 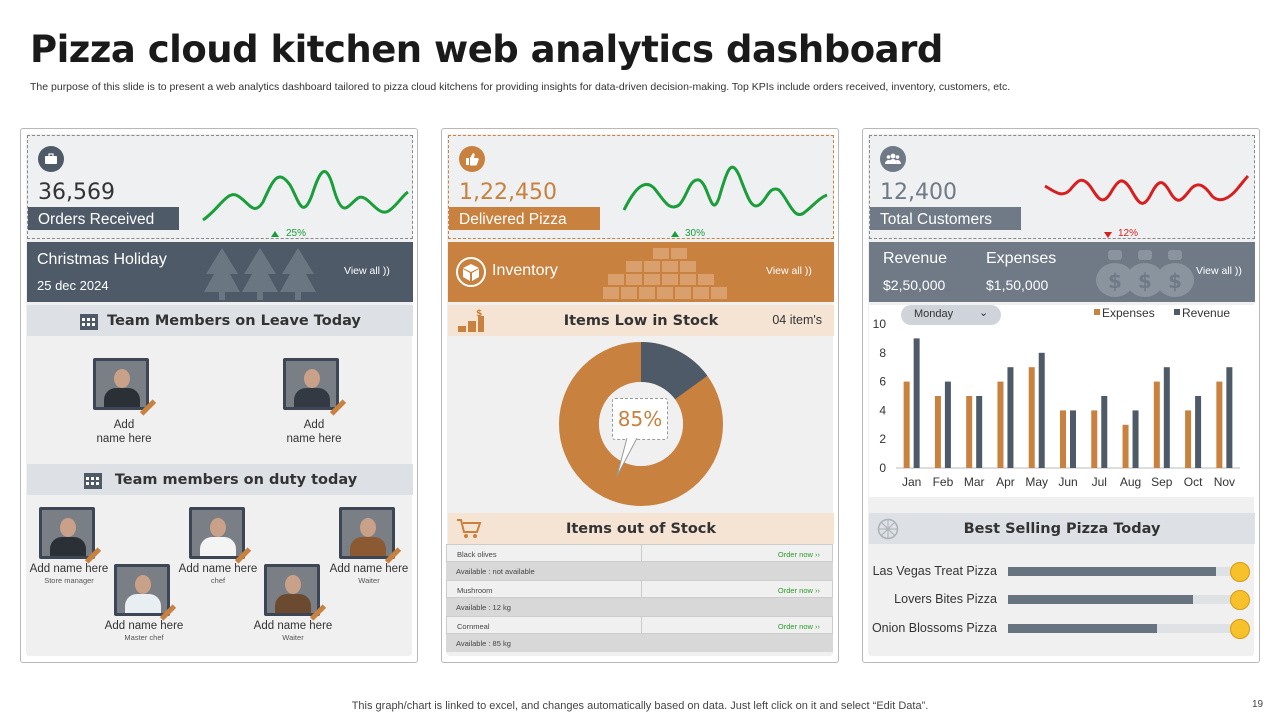 What do you see at coordinates (934, 571) in the screenshot?
I see `pizza-name: Las Vegas Treat Pizza` at bounding box center [934, 571].